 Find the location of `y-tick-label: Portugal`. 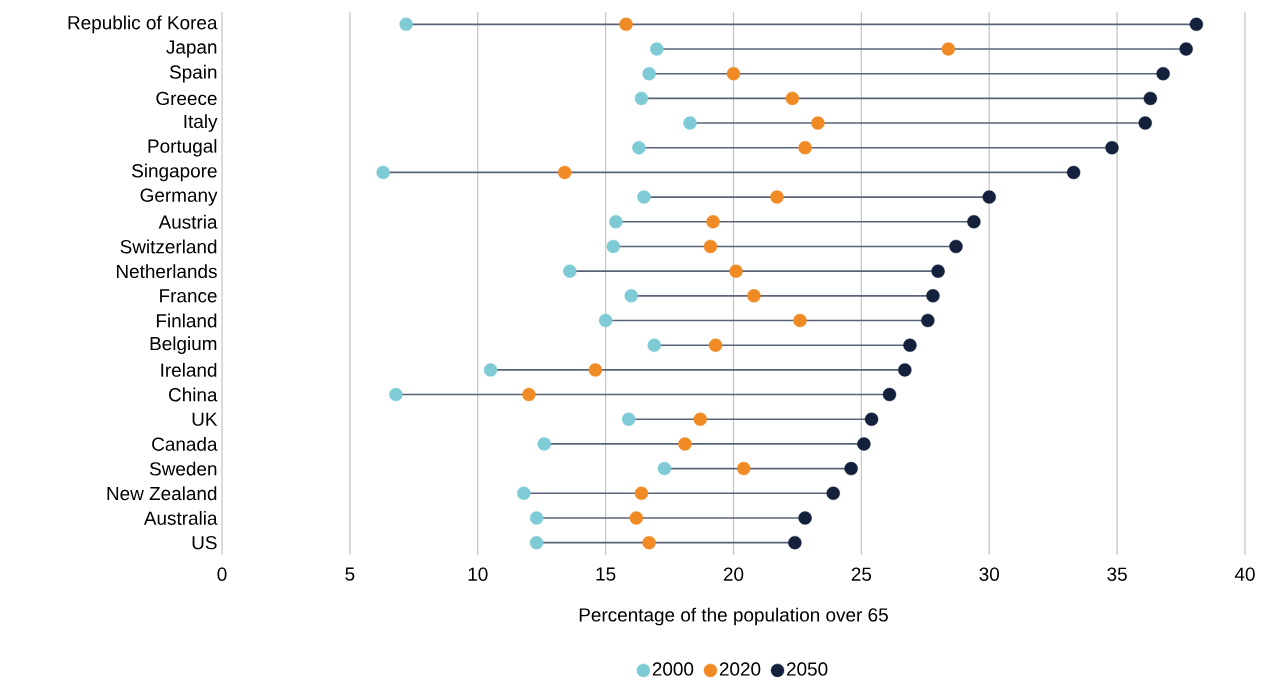

y-tick-label: Portugal is located at coordinates (182, 147).